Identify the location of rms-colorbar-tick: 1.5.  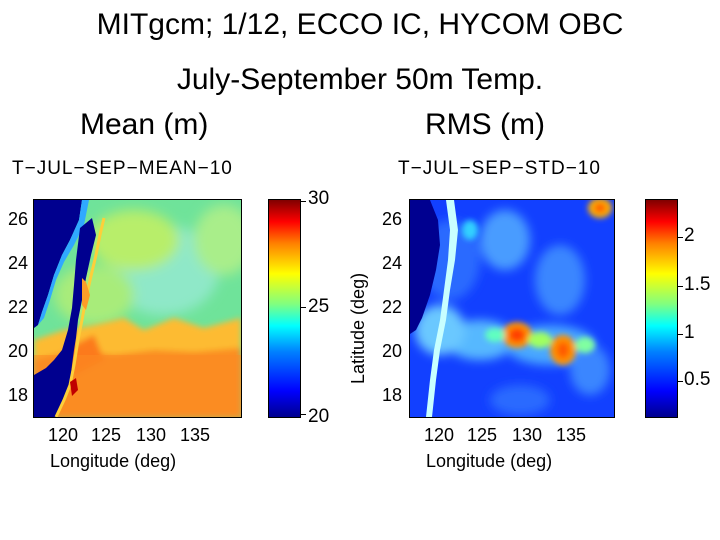
(697, 284).